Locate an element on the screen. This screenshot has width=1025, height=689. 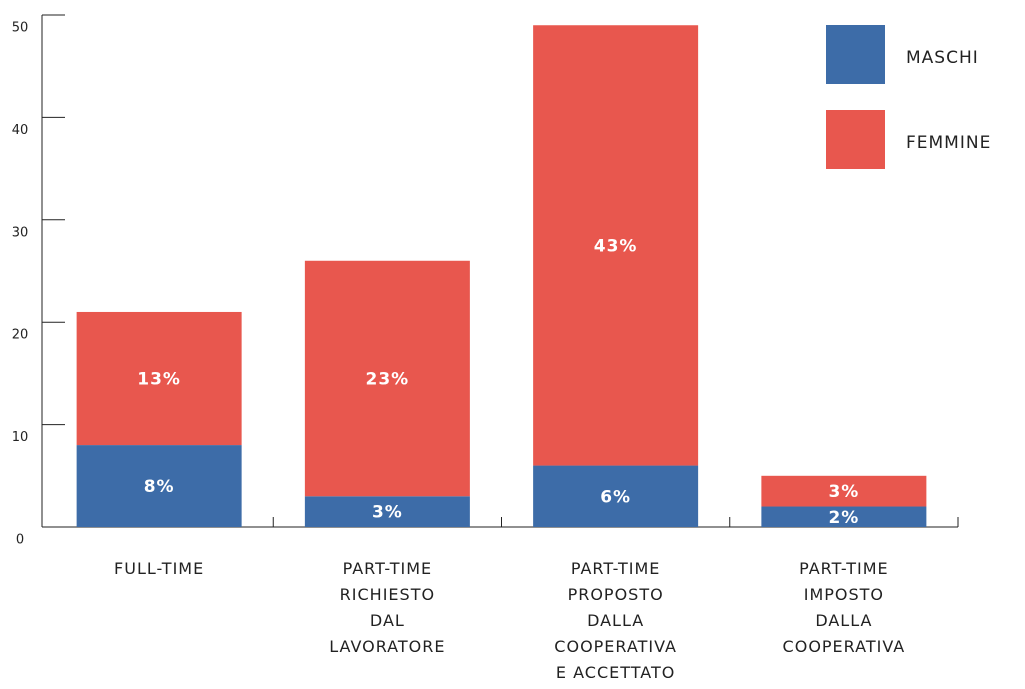
data-label: 43% is located at coordinates (616, 246).